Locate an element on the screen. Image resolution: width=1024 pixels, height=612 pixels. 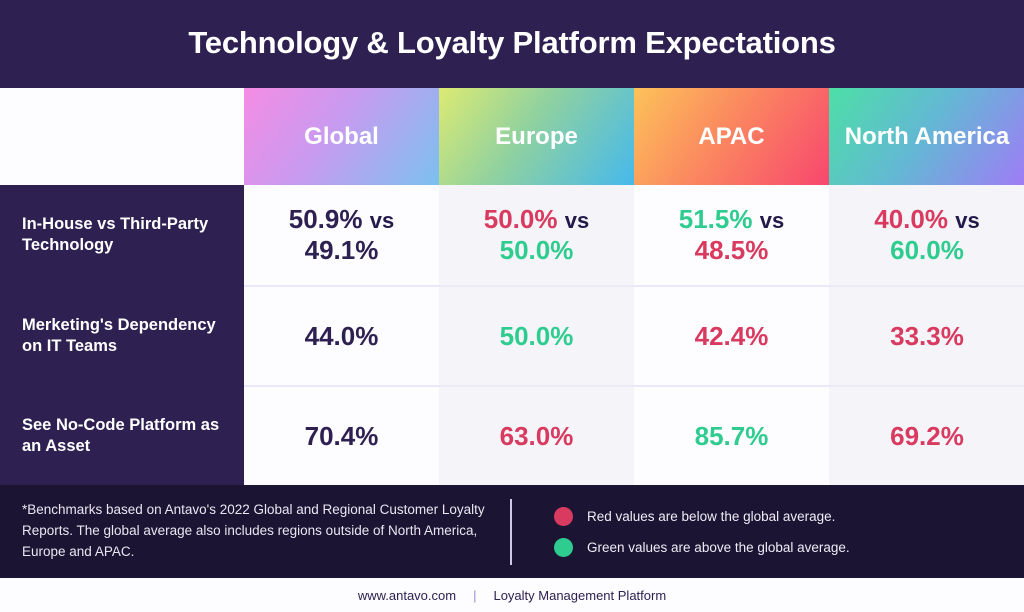
footnote-divider is located at coordinates (511, 531).